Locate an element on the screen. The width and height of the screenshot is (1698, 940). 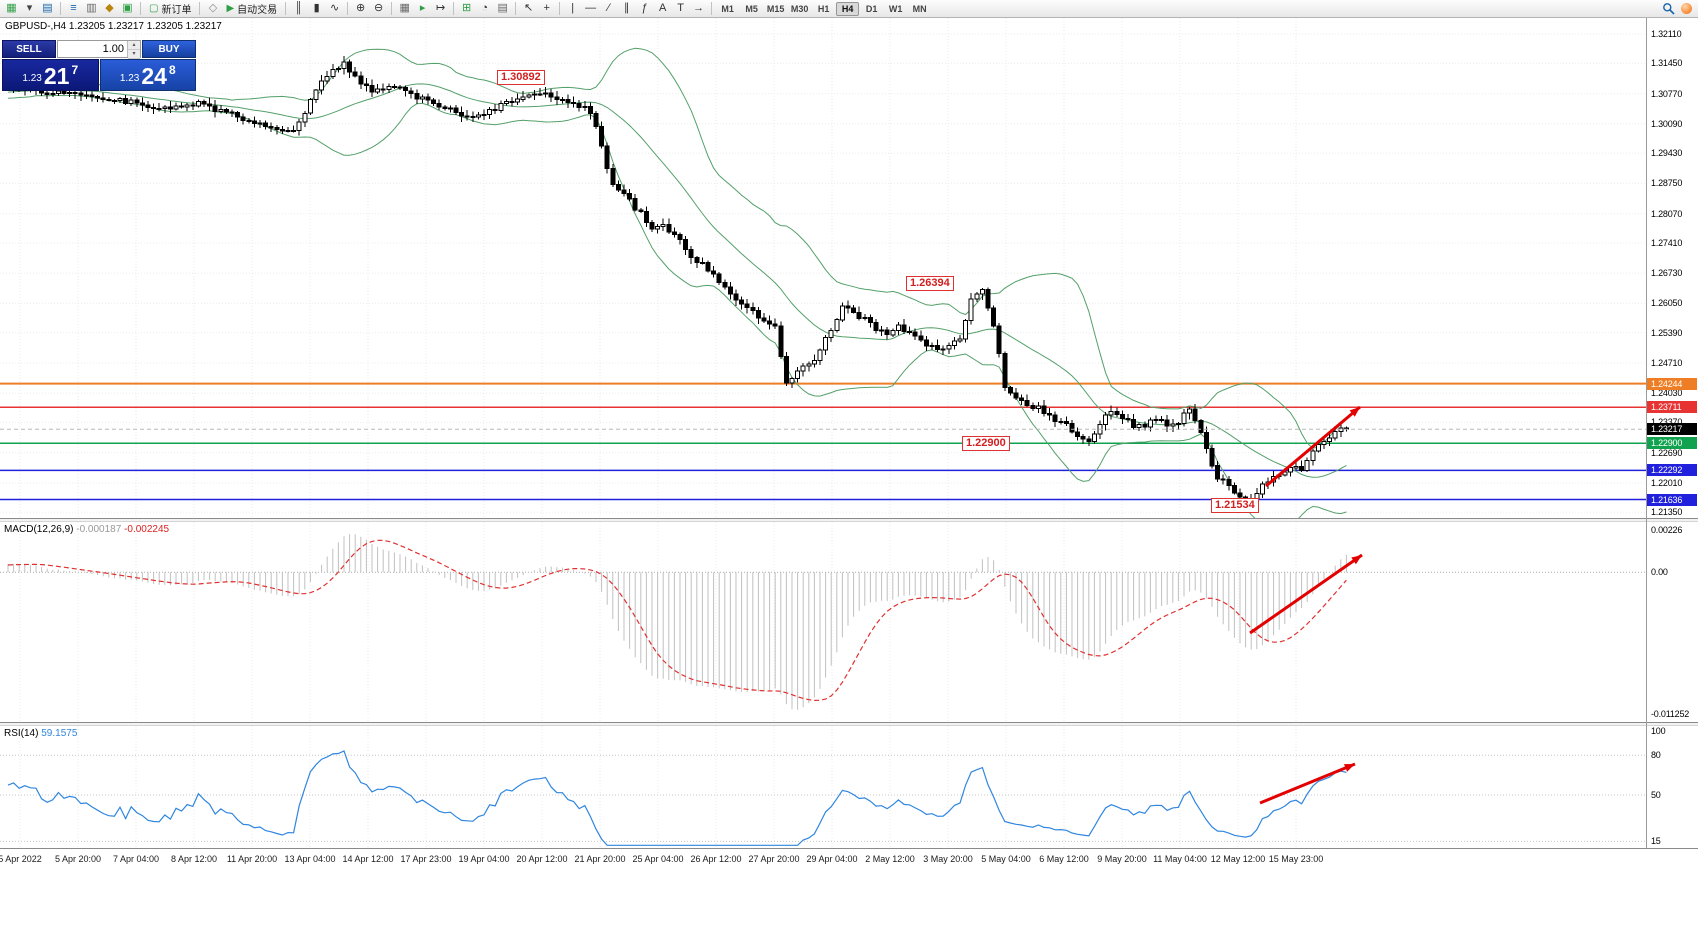
price-axis-label: 1.26050 is located at coordinates (1667, 303).